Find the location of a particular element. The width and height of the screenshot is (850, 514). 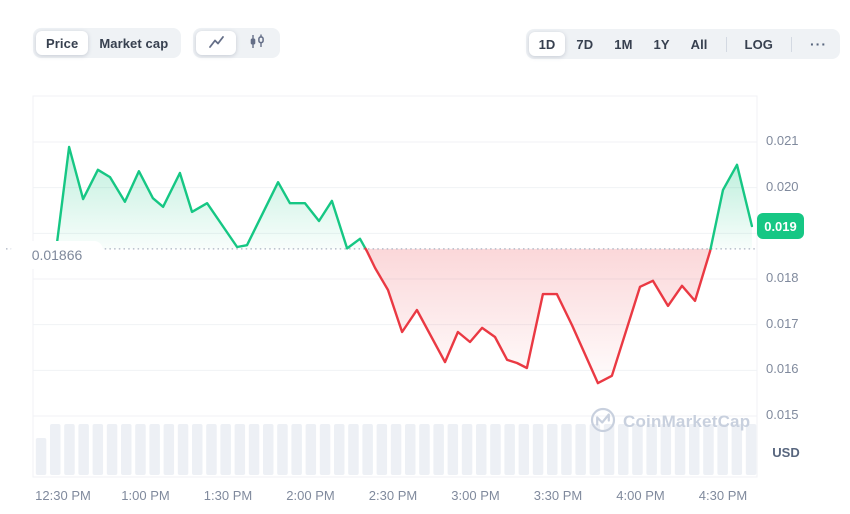

price-line-down is located at coordinates (538, 316).